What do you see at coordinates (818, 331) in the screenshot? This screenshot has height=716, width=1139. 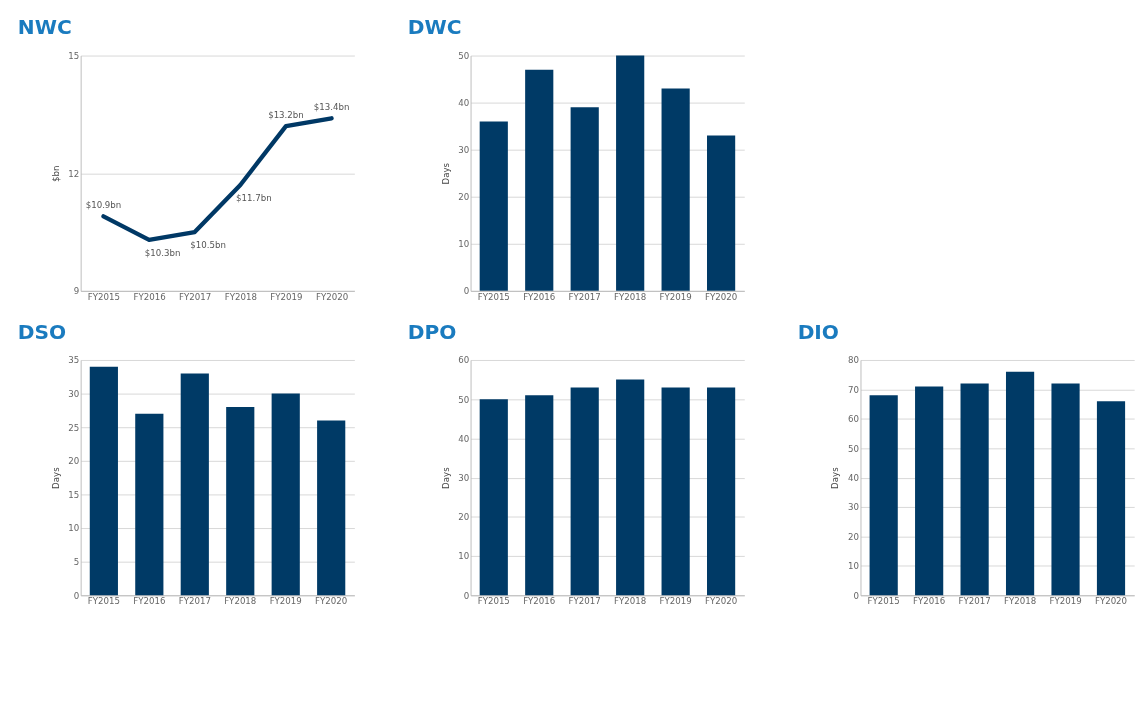 I see `chart-title: DIO` at bounding box center [818, 331].